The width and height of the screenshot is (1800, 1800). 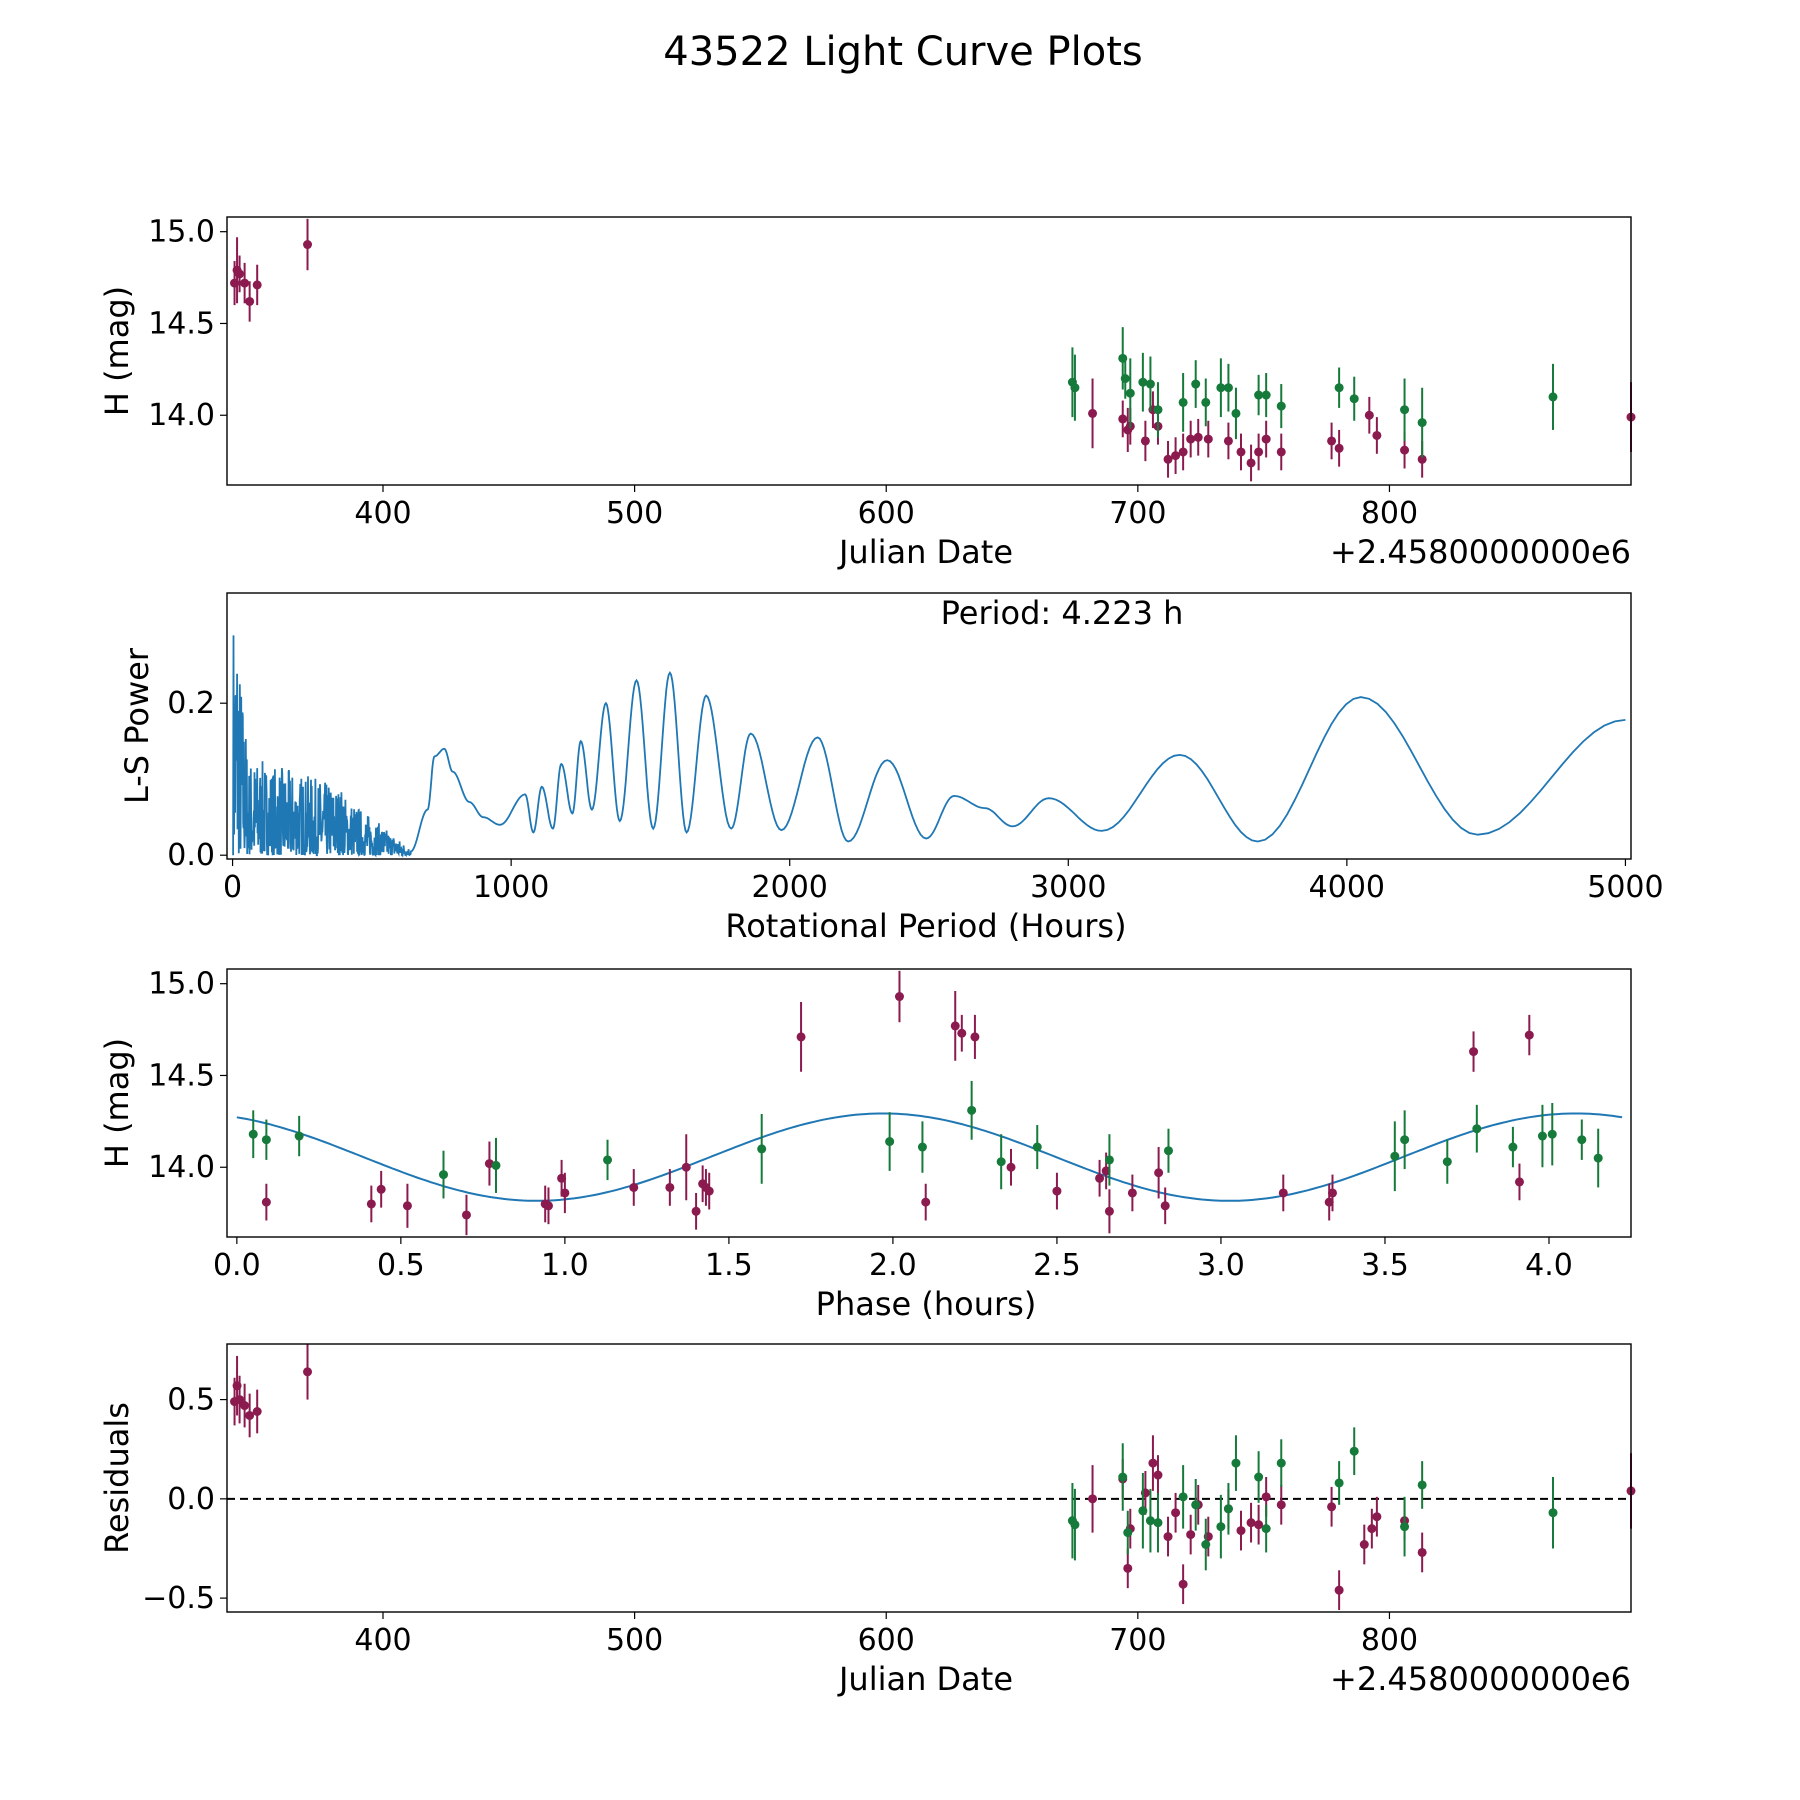 What do you see at coordinates (181, 415) in the screenshot?
I see `y-tick-label: 14.0` at bounding box center [181, 415].